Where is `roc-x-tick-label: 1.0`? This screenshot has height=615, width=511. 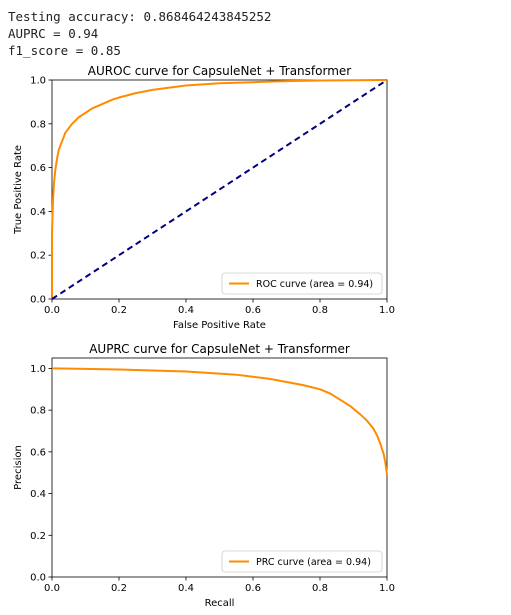 roc-x-tick-label: 1.0 is located at coordinates (387, 310).